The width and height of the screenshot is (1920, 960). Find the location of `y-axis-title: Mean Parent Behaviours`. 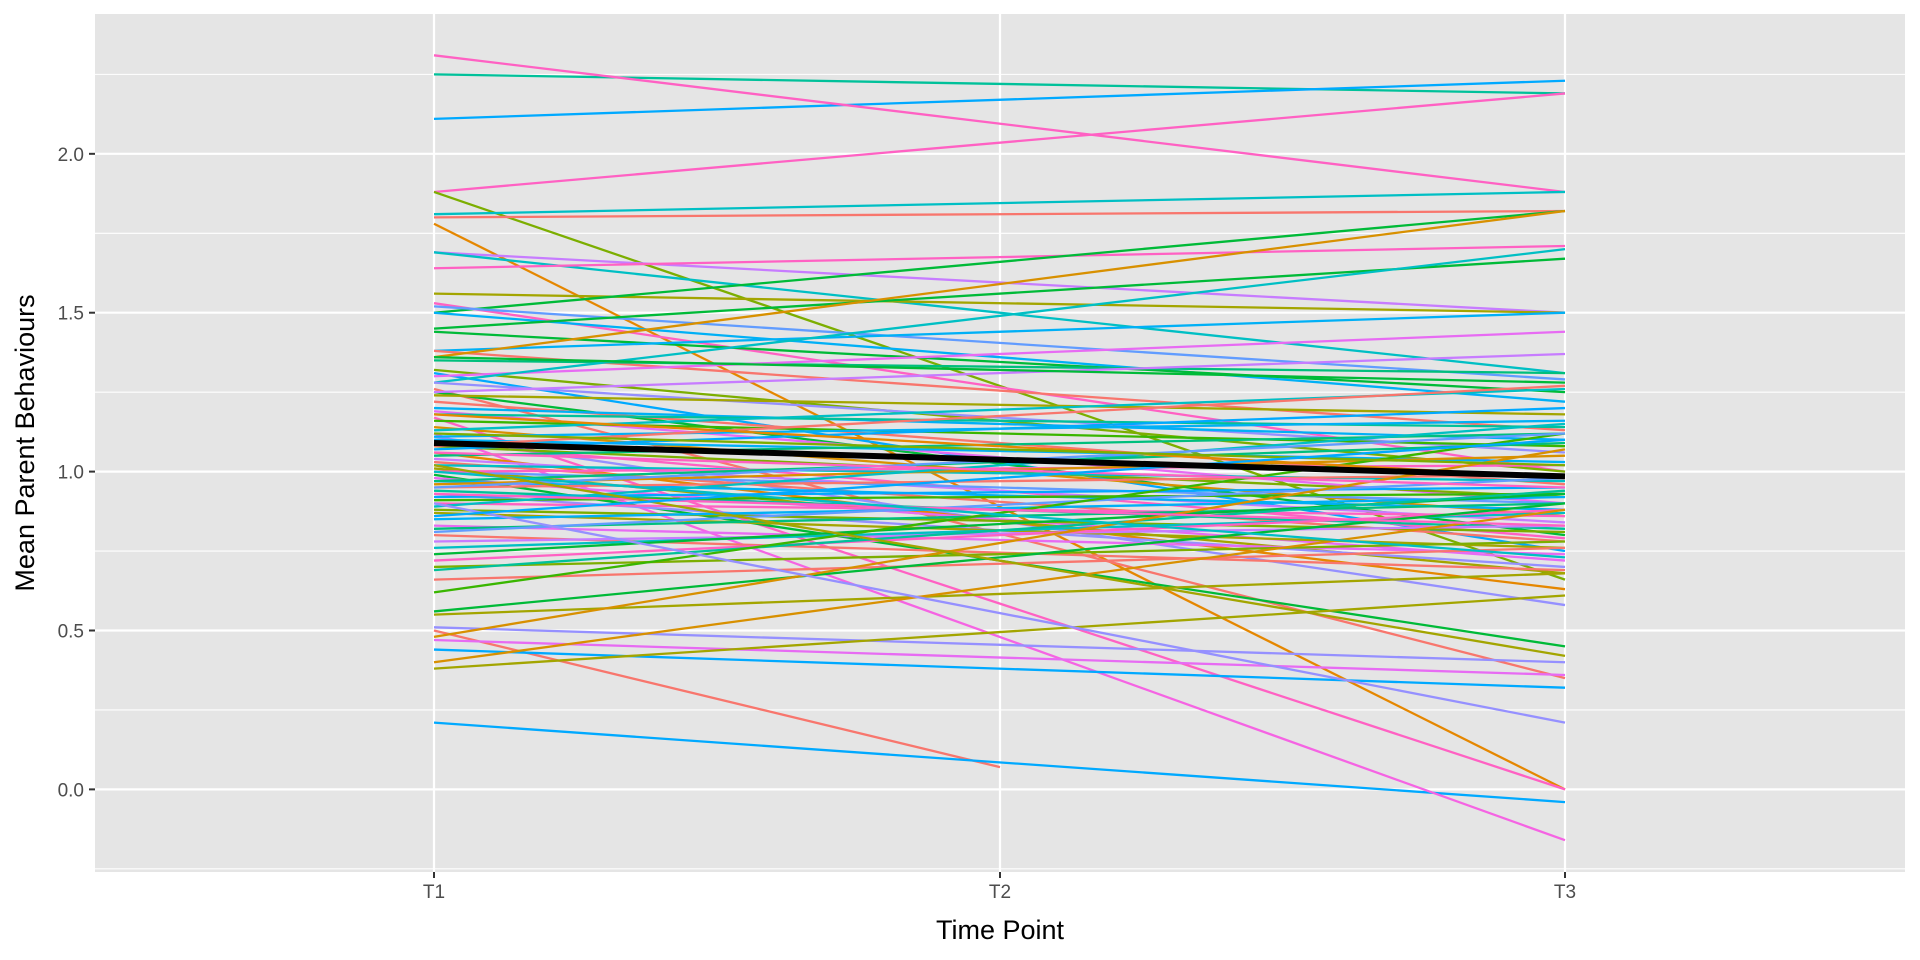

y-axis-title: Mean Parent Behaviours is located at coordinates (25, 442).